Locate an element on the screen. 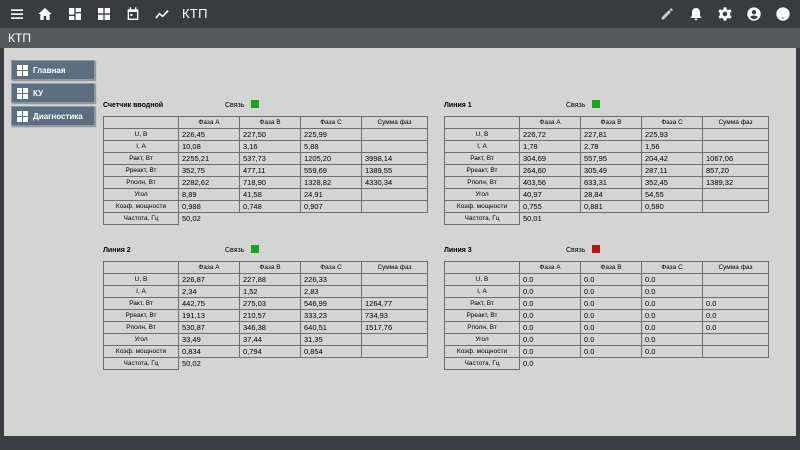 This screenshot has height=450, width=800. value-cell: 31,35 is located at coordinates (331, 339).